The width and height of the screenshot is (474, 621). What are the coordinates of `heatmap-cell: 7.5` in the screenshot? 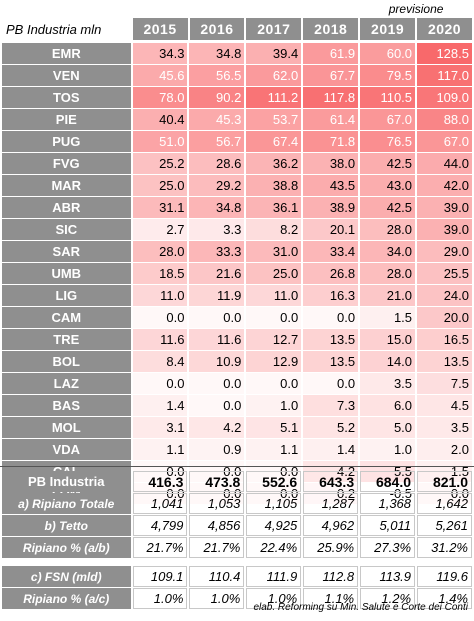 It's located at (444, 383).